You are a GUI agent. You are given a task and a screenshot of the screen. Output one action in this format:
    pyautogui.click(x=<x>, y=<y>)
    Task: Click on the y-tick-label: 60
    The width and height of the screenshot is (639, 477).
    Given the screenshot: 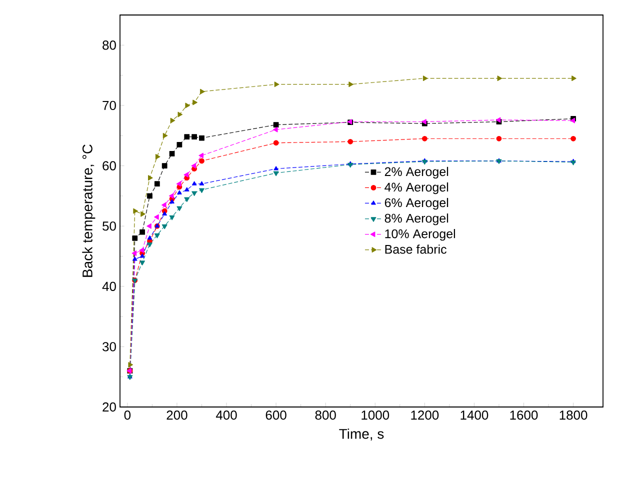 What is the action you would take?
    pyautogui.click(x=109, y=165)
    